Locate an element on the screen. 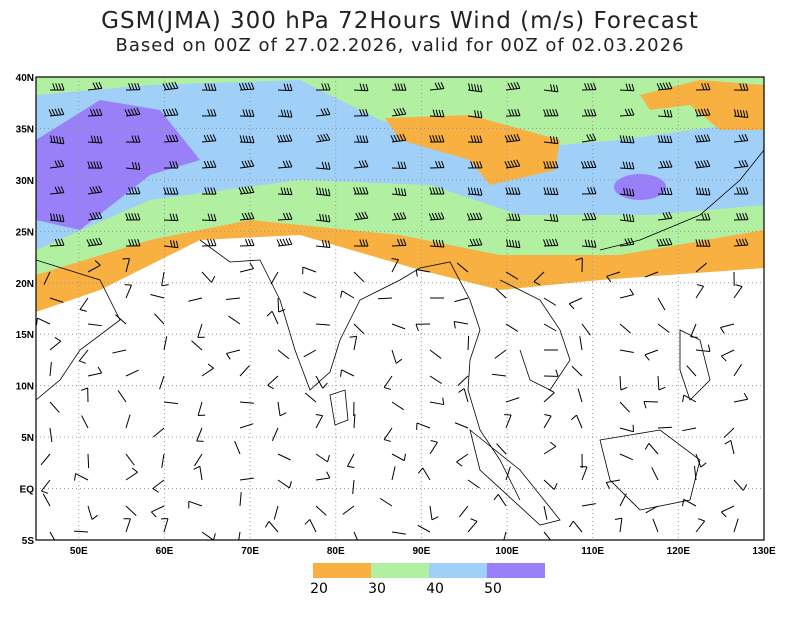 The height and width of the screenshot is (618, 800). lat-label: 25N is located at coordinates (25, 232).